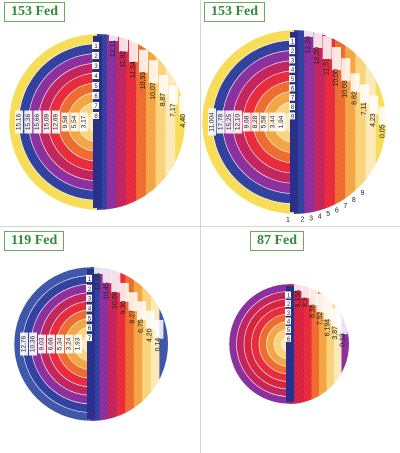  I want to click on left-value-label: 15,25, so click(229, 121).